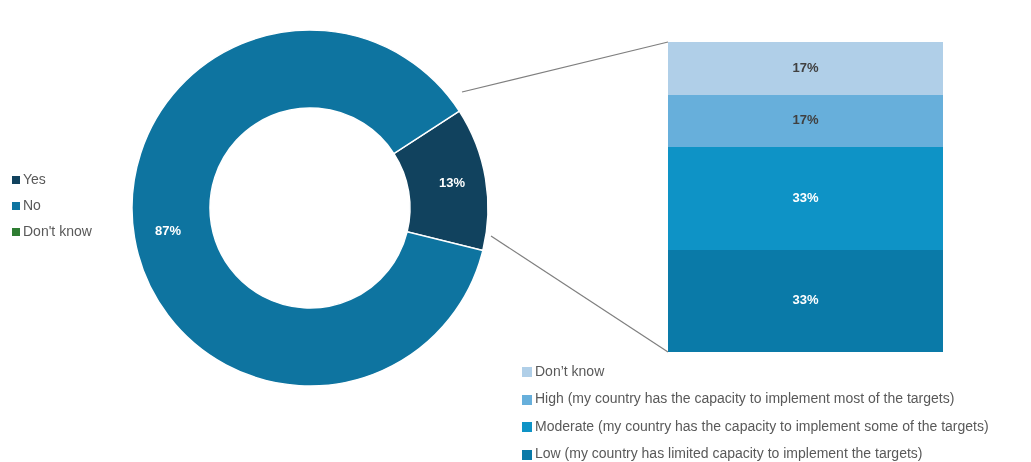  Describe the element at coordinates (34, 178) in the screenshot. I see `legend-label: Yes` at that location.